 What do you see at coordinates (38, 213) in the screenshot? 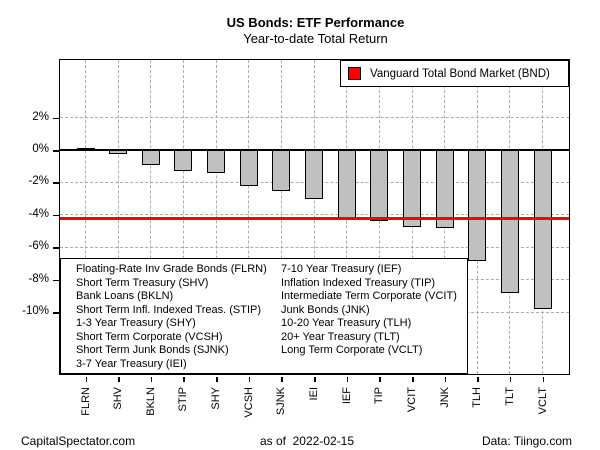
I see `y-tick-label: -4%` at bounding box center [38, 213].